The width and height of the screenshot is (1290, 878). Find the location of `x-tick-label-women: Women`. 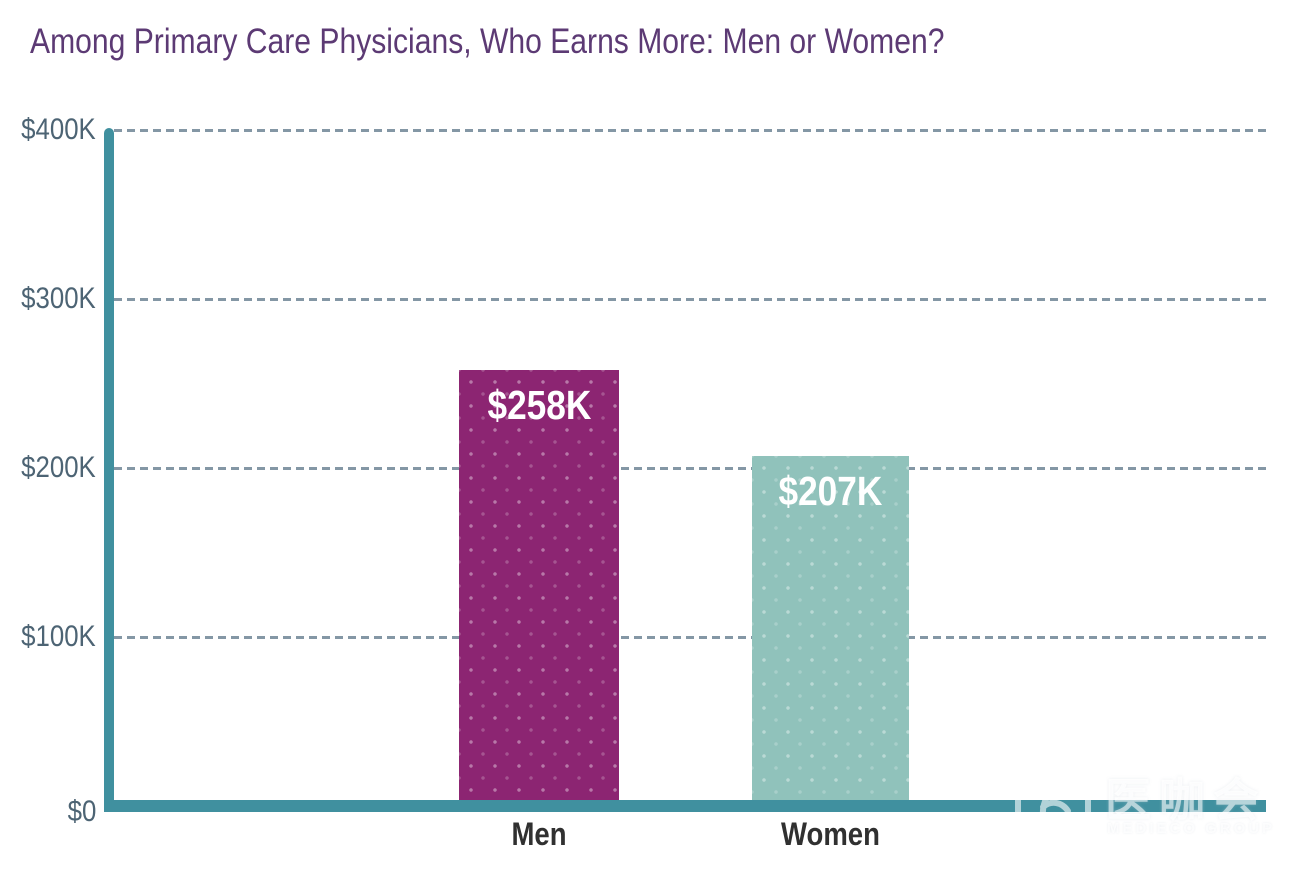

x-tick-label-women: Women is located at coordinates (830, 834).